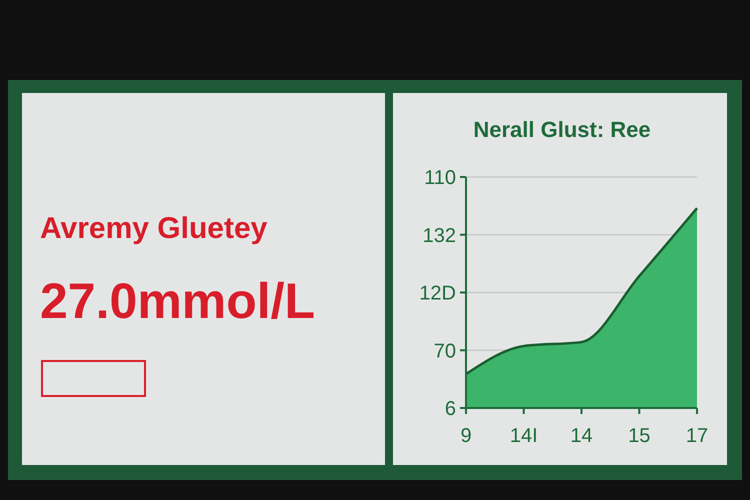  What do you see at coordinates (439, 235) in the screenshot?
I see `text: 132` at bounding box center [439, 235].